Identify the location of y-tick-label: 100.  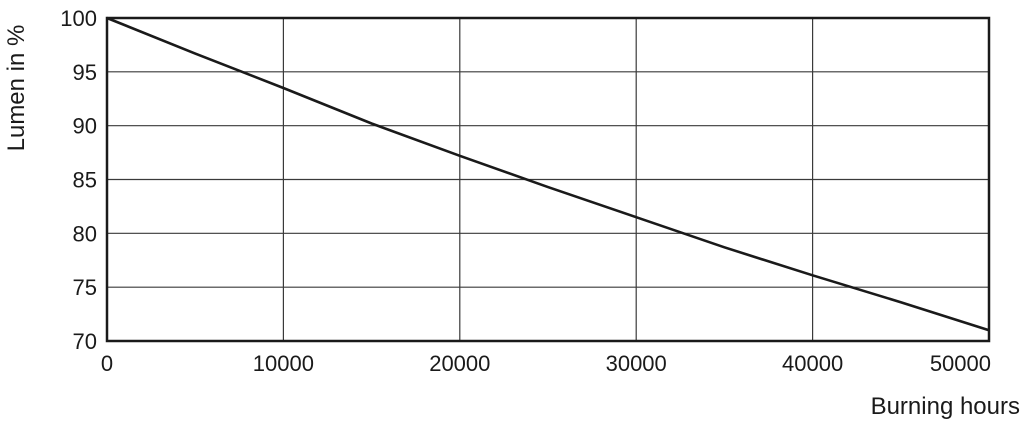
(78, 18).